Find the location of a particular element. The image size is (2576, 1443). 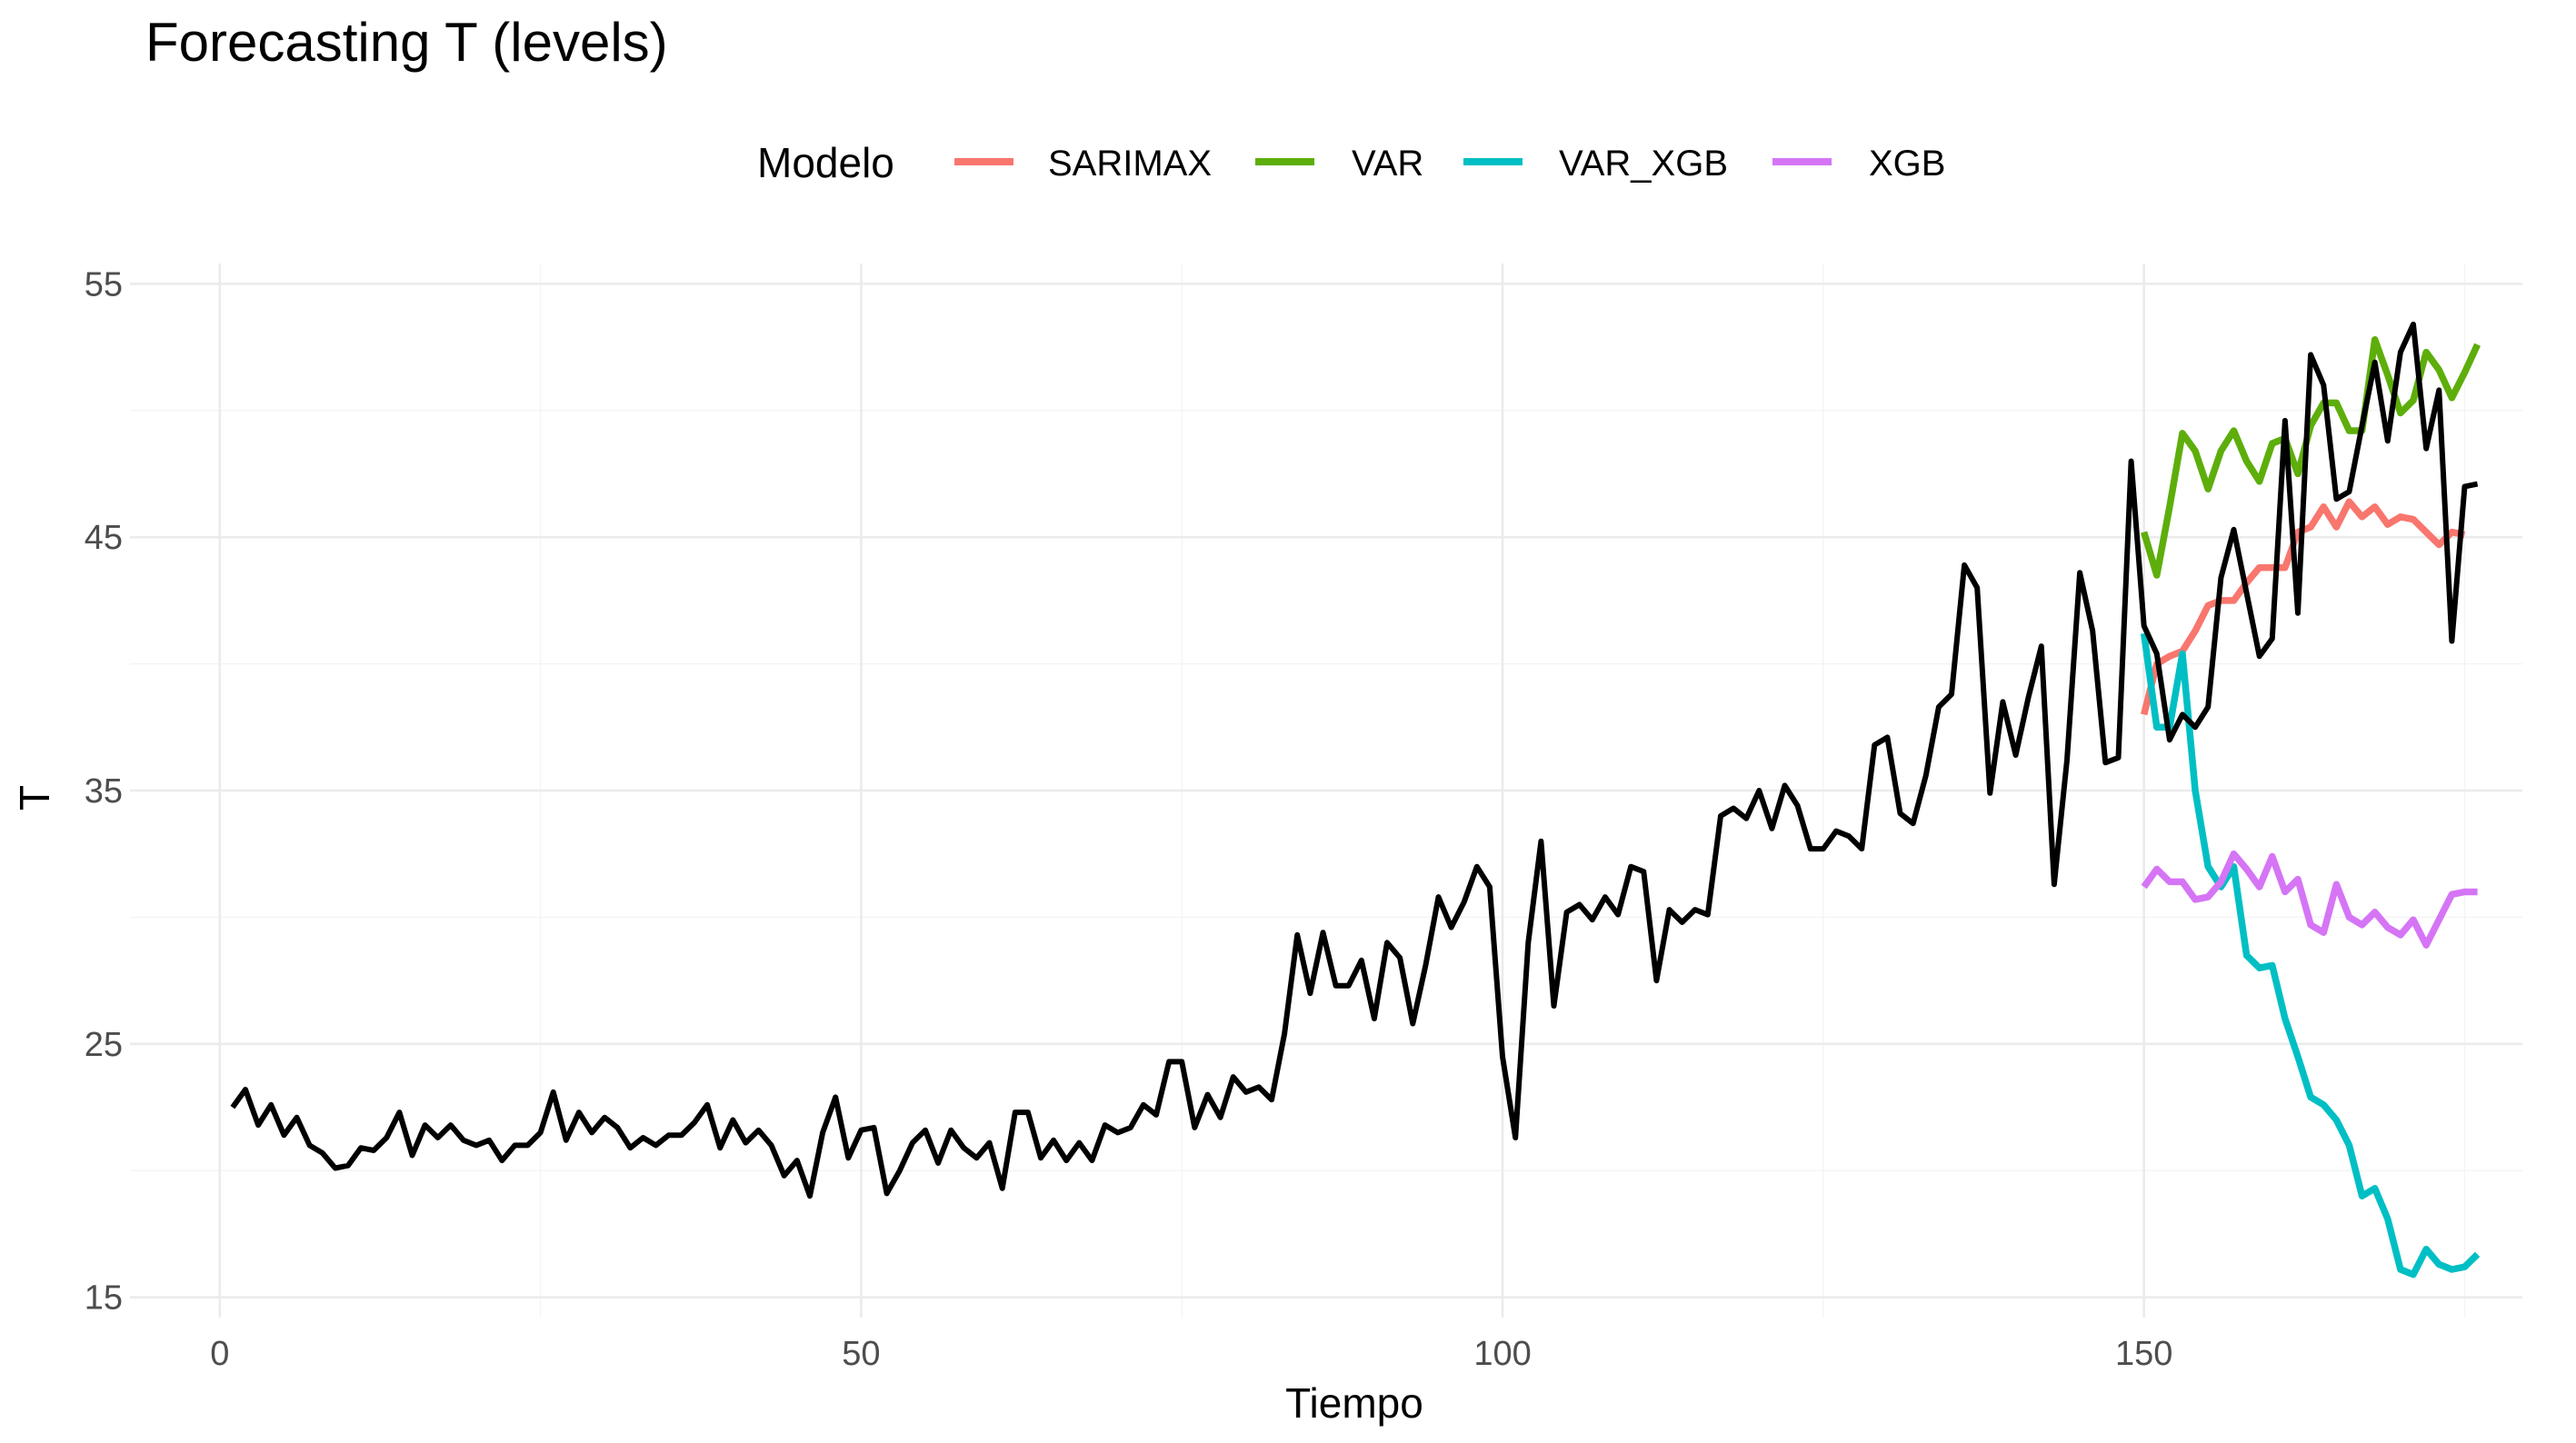

series-line-var is located at coordinates (2311, 457).